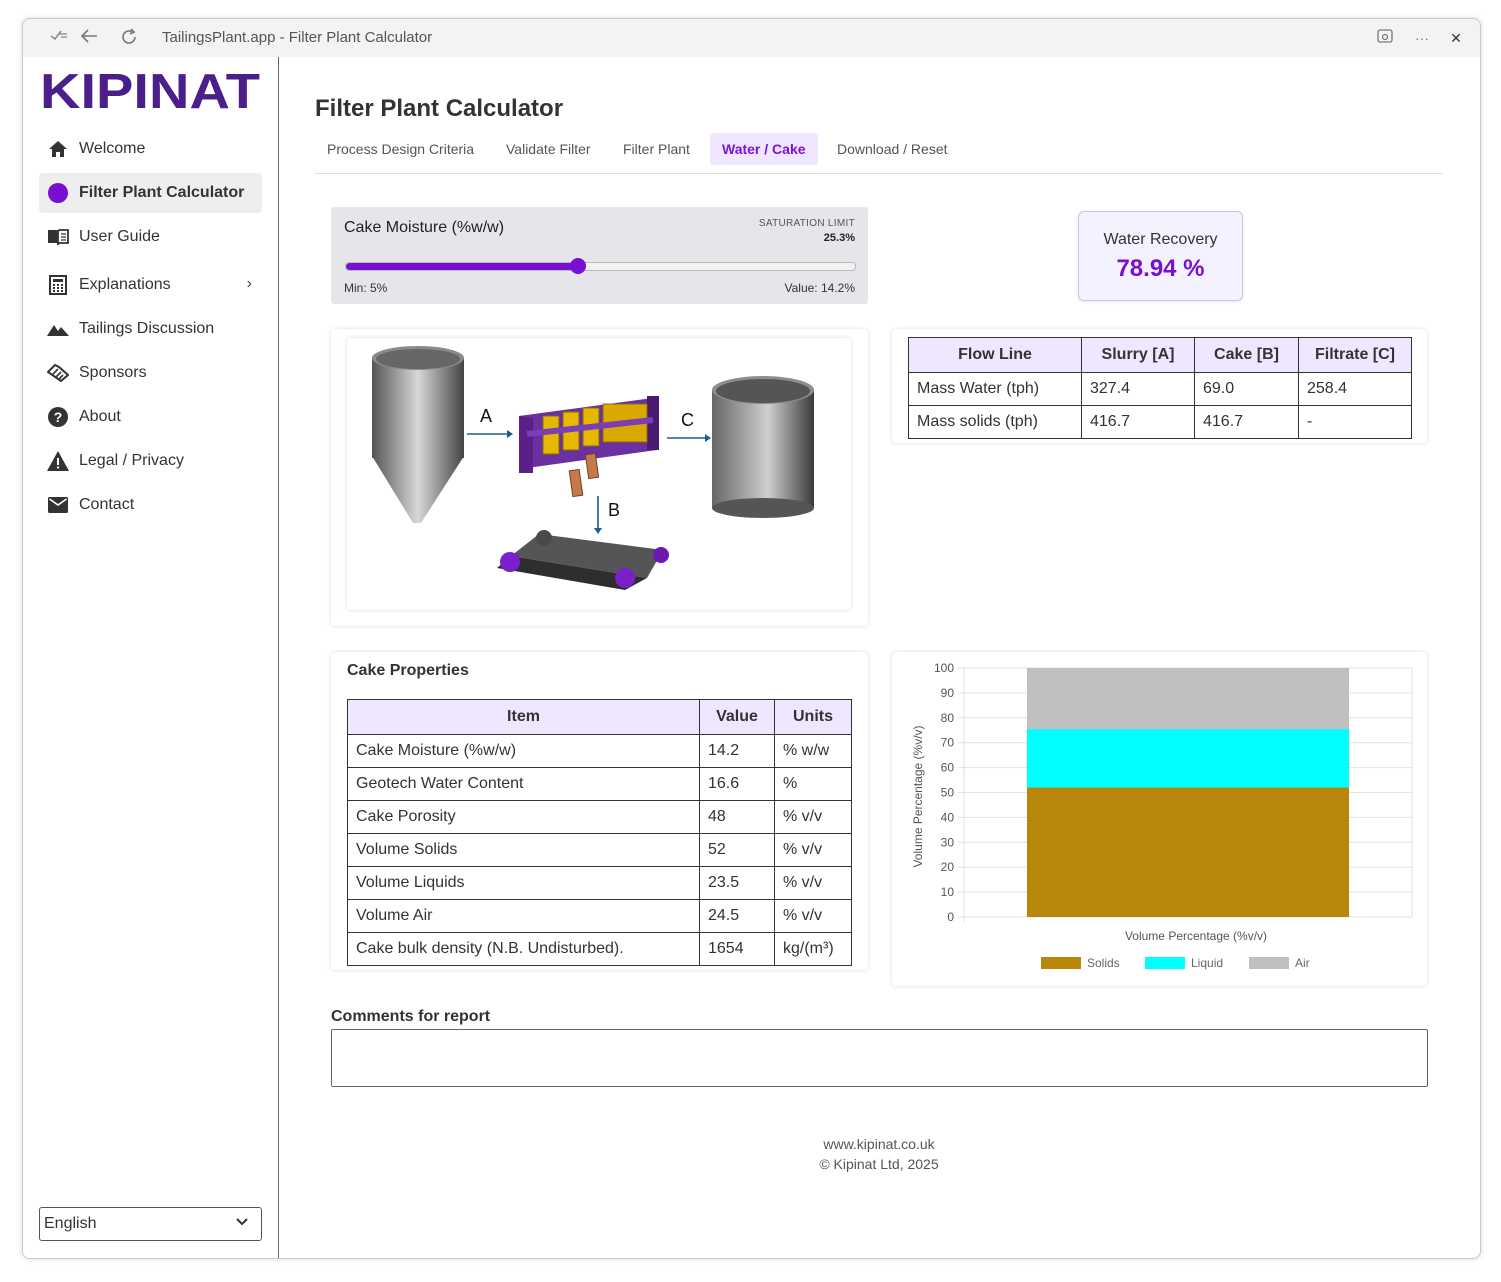 This screenshot has height=1282, width=1501. I want to click on y-tick-label: 90, so click(948, 693).